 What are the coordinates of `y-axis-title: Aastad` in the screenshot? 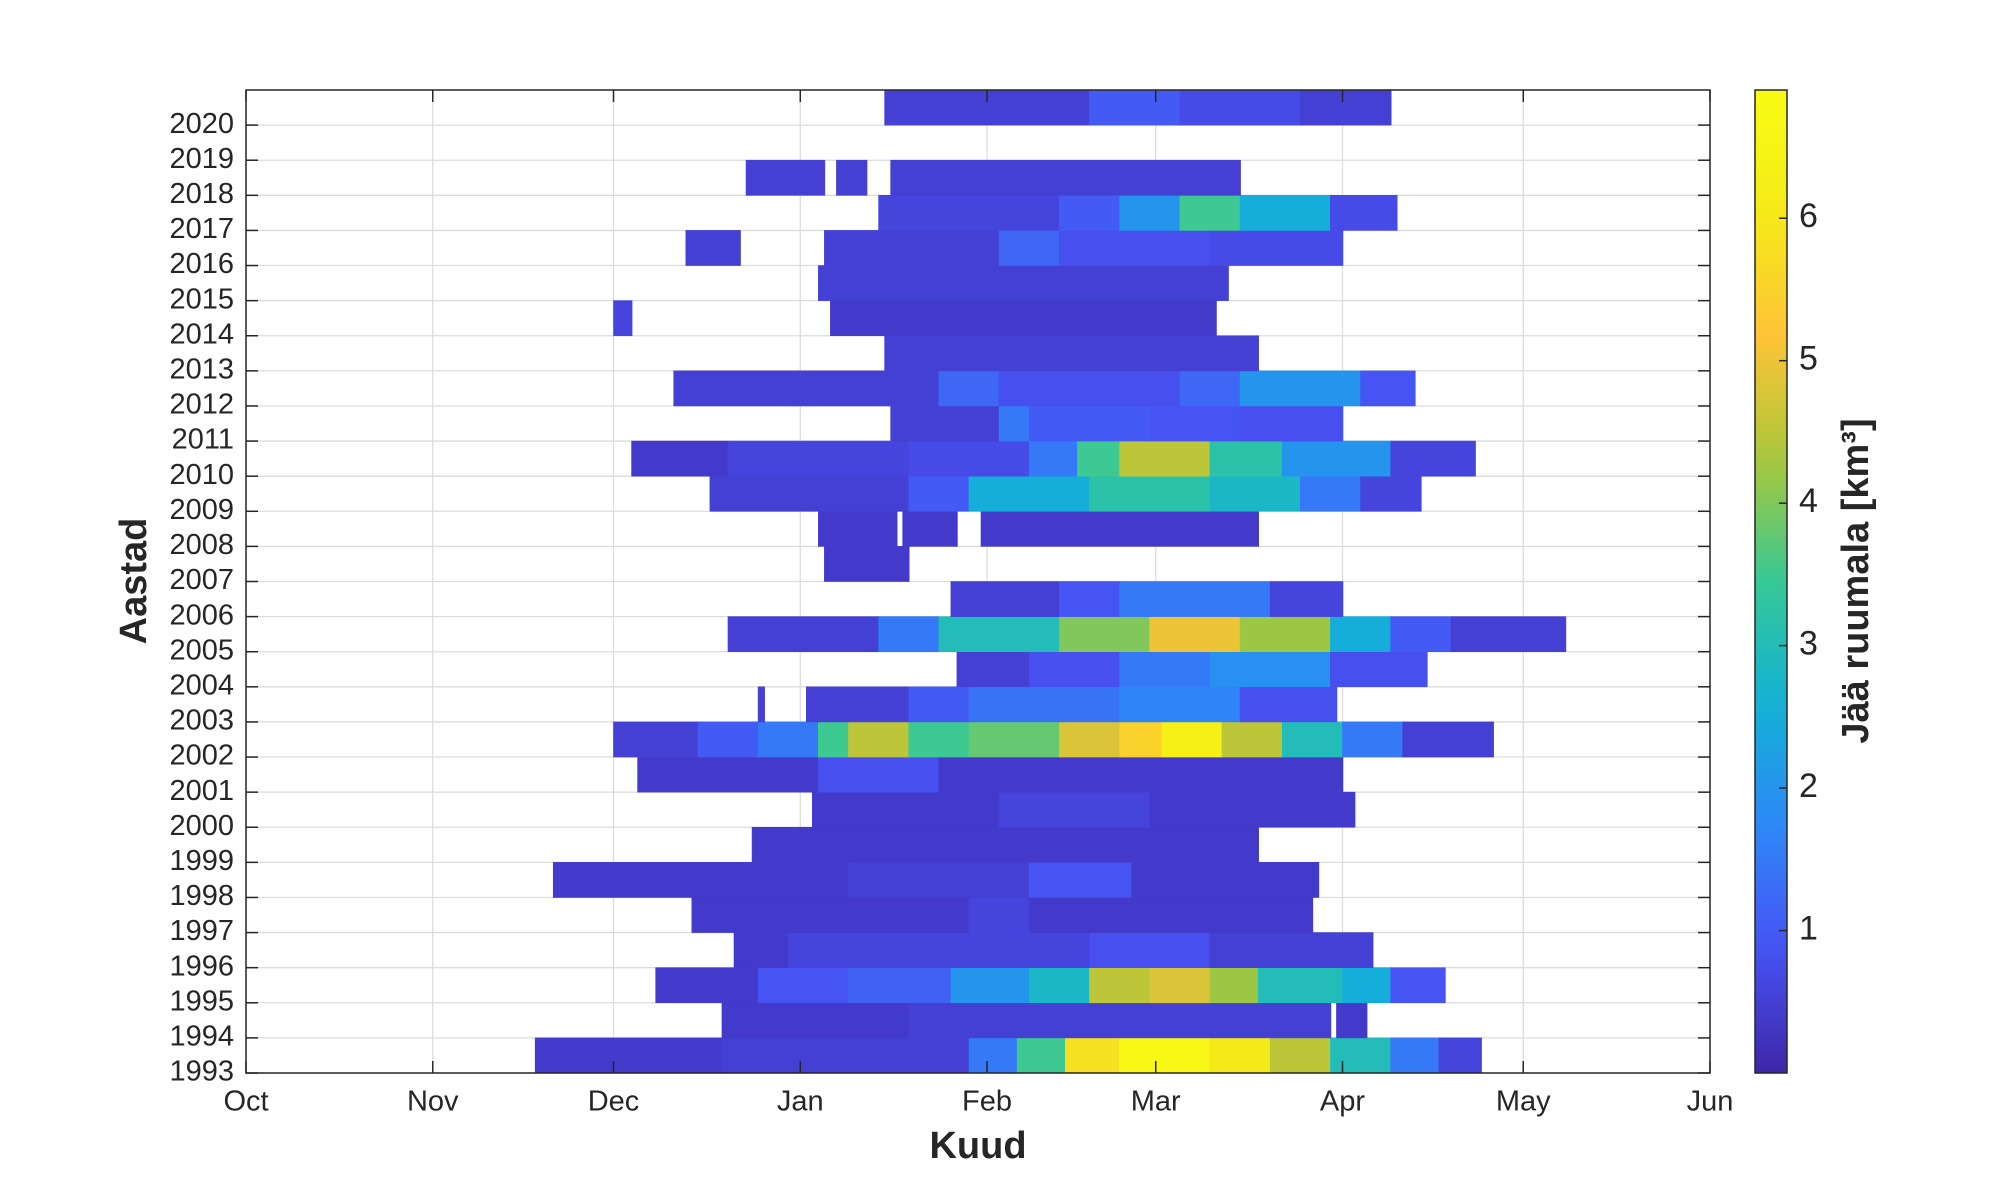 It's located at (134, 581).